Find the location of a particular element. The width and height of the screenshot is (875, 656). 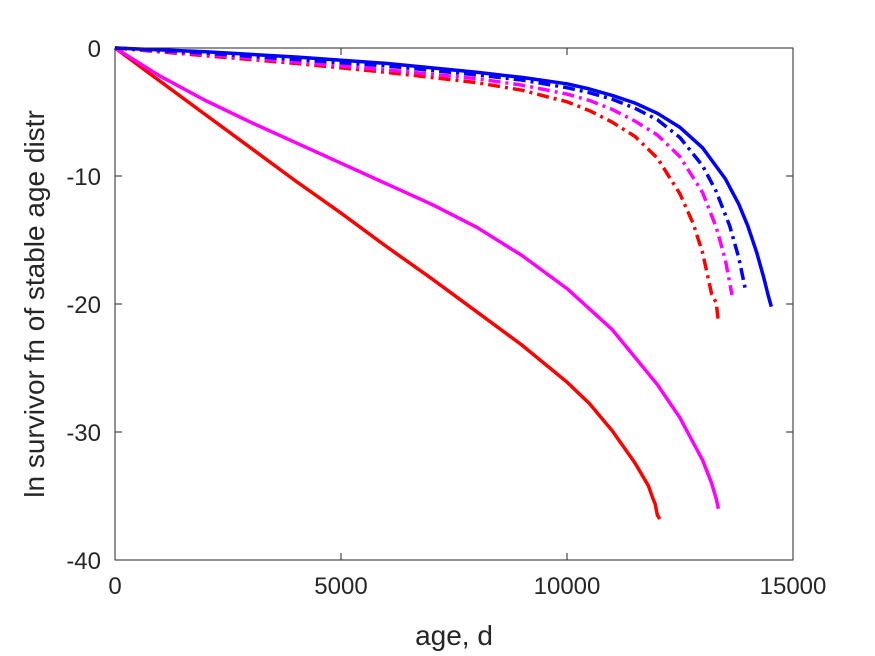

y-tick-label: -30 is located at coordinates (83, 433).